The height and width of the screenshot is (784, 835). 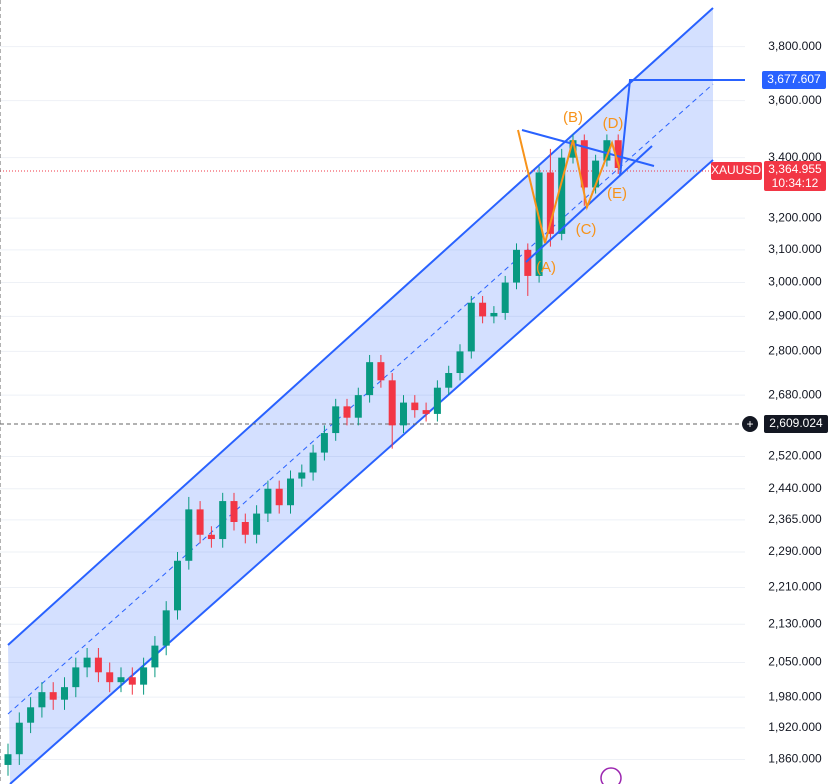 What do you see at coordinates (795, 488) in the screenshot?
I see `y-tick-label: 2,440.000` at bounding box center [795, 488].